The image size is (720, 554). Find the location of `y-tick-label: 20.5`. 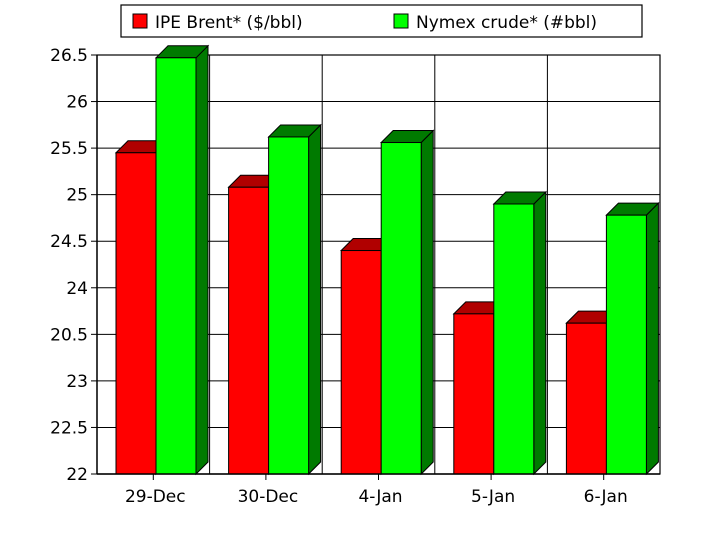

y-tick-label: 20.5 is located at coordinates (69, 335).